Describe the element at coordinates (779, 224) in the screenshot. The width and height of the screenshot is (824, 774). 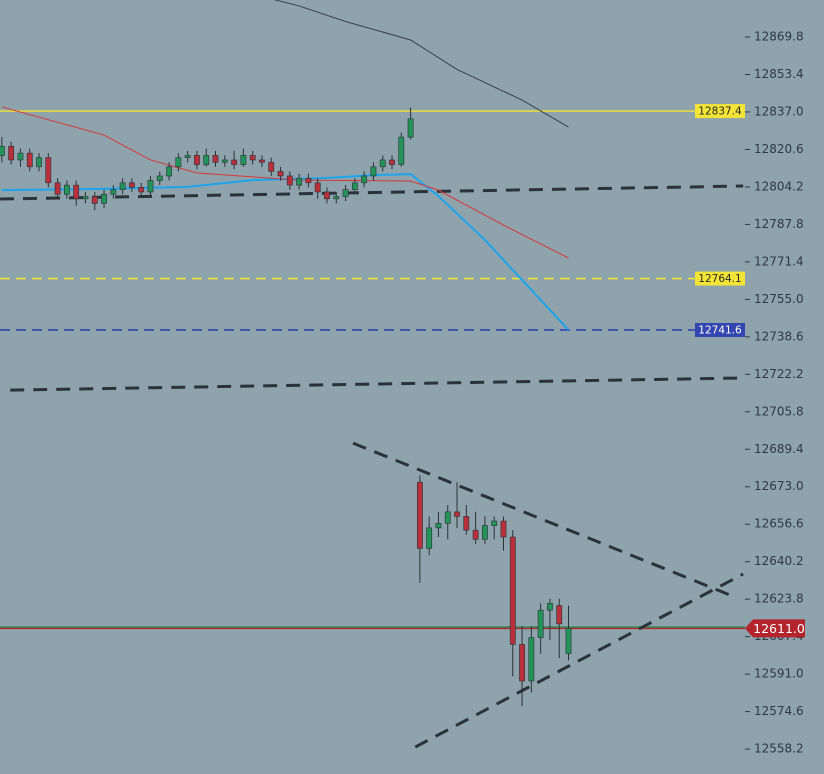
I see `y-tick-label: 12787.8` at that location.